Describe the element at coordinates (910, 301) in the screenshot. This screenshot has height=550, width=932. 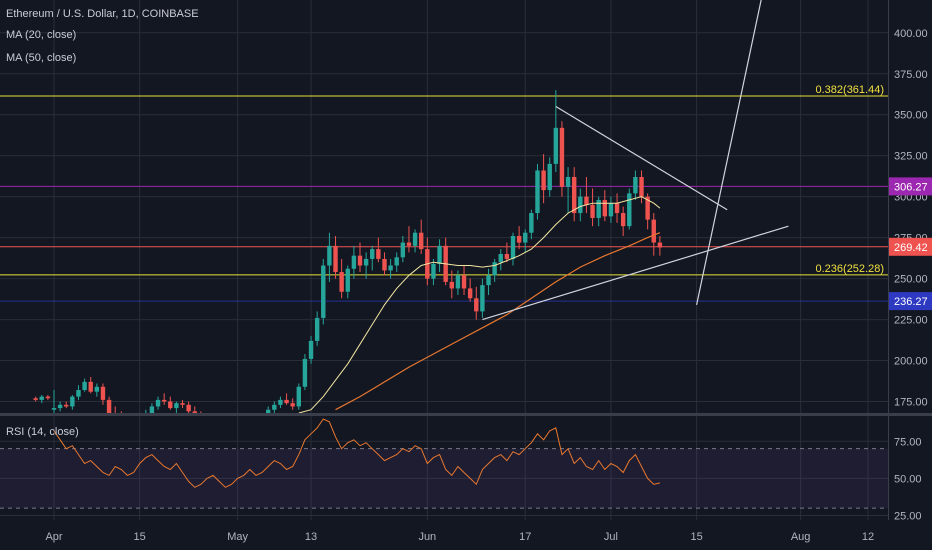
I see `price-badge-support` at that location.